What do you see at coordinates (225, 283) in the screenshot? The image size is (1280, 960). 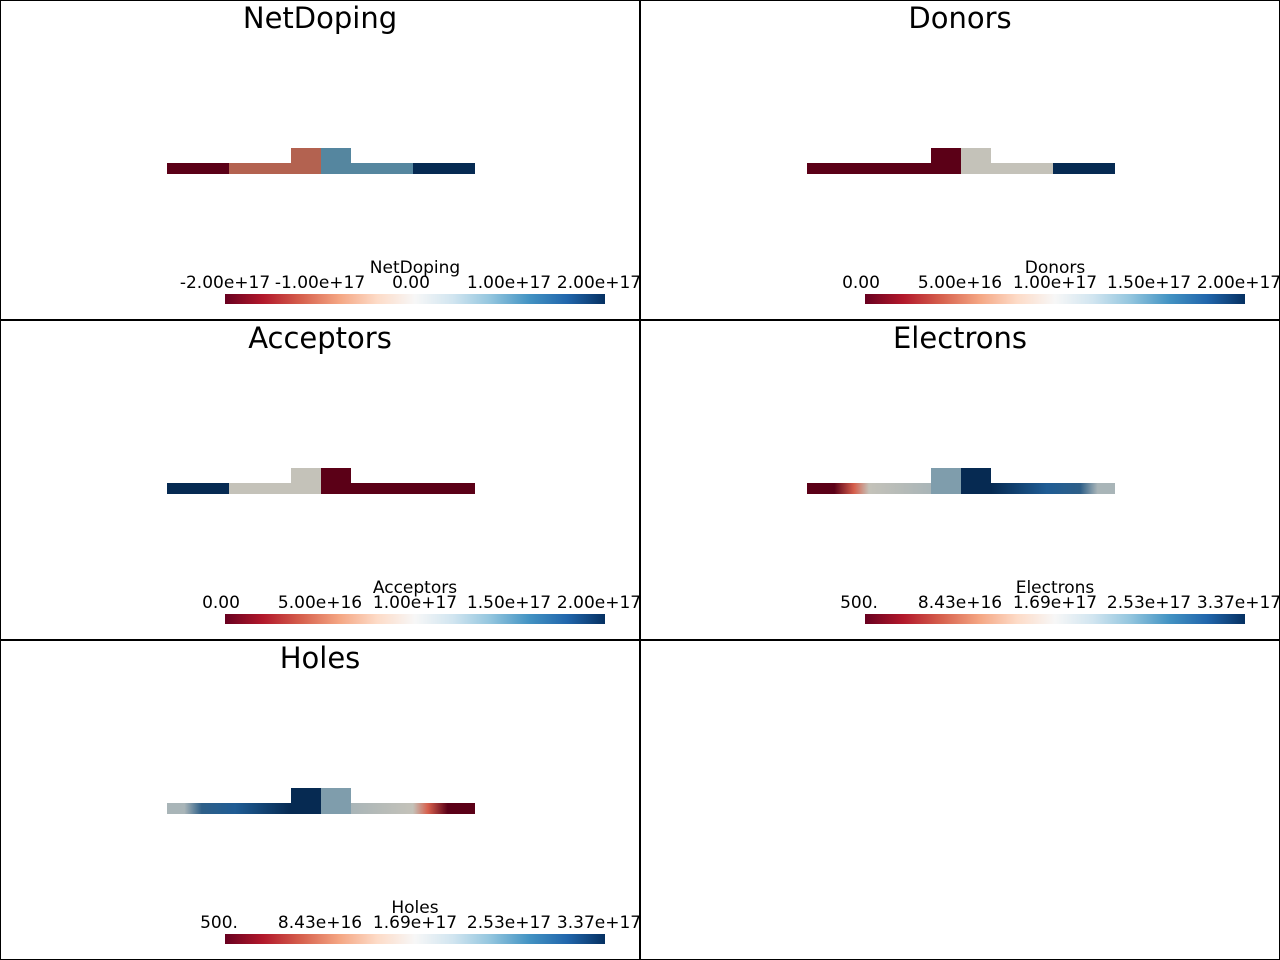 I see `colorbar-tick: -2.00e+17` at bounding box center [225, 283].